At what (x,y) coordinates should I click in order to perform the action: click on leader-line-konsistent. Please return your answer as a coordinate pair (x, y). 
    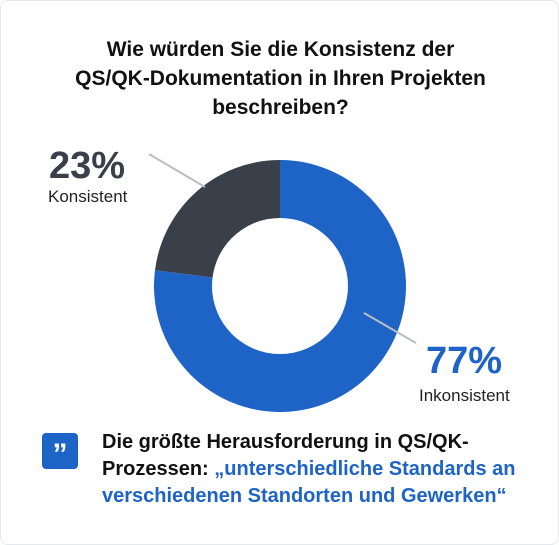
    Looking at the image, I should click on (177, 170).